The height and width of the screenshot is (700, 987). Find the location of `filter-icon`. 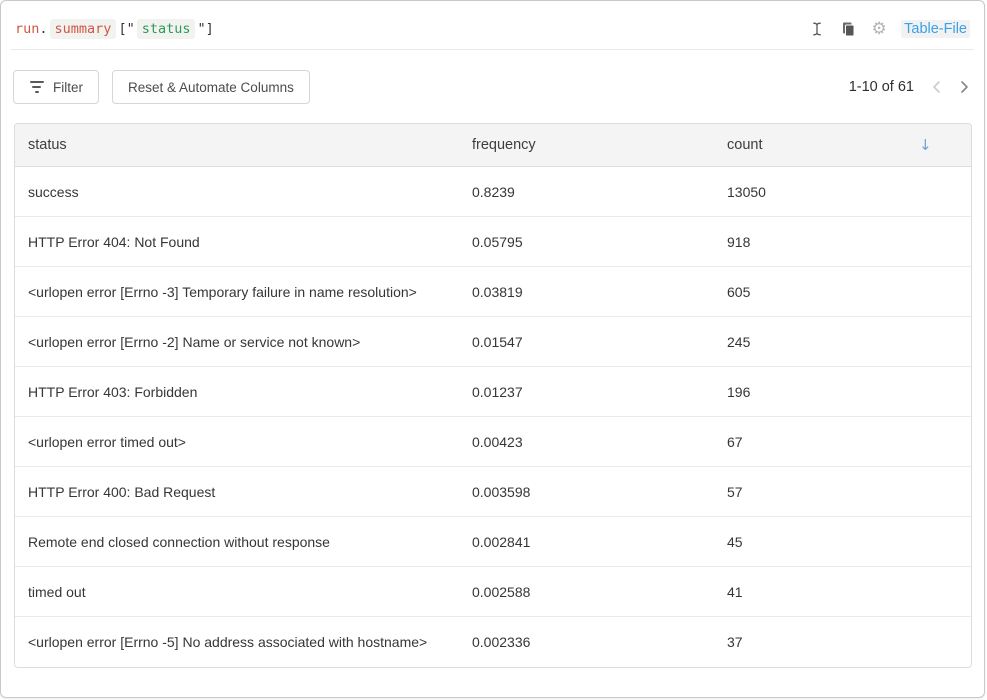

filter-icon is located at coordinates (36, 87).